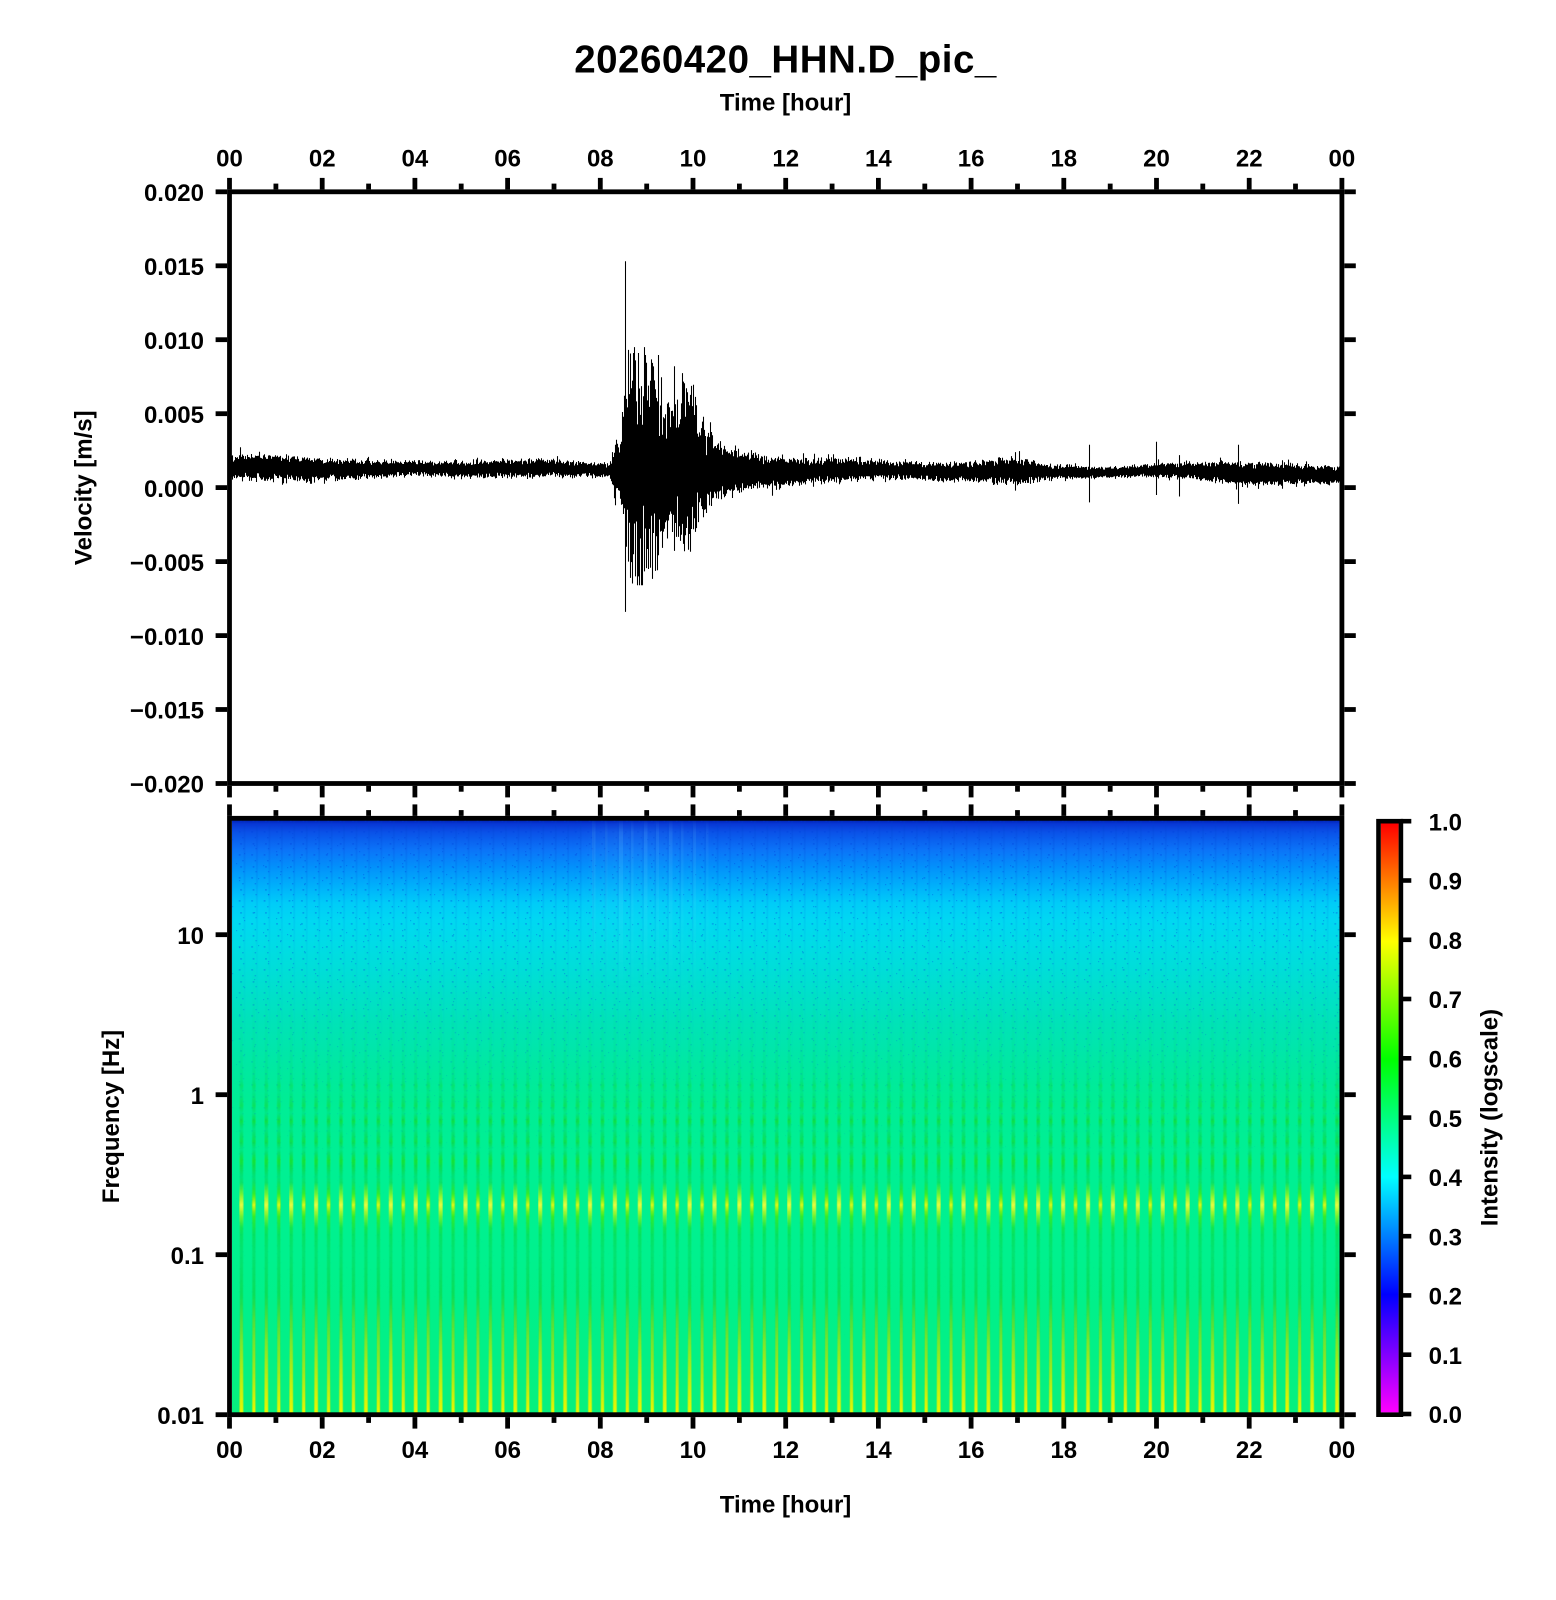 The image size is (1556, 1600). What do you see at coordinates (1445, 1297) in the screenshot?
I see `svg-text: 0.2` at bounding box center [1445, 1297].